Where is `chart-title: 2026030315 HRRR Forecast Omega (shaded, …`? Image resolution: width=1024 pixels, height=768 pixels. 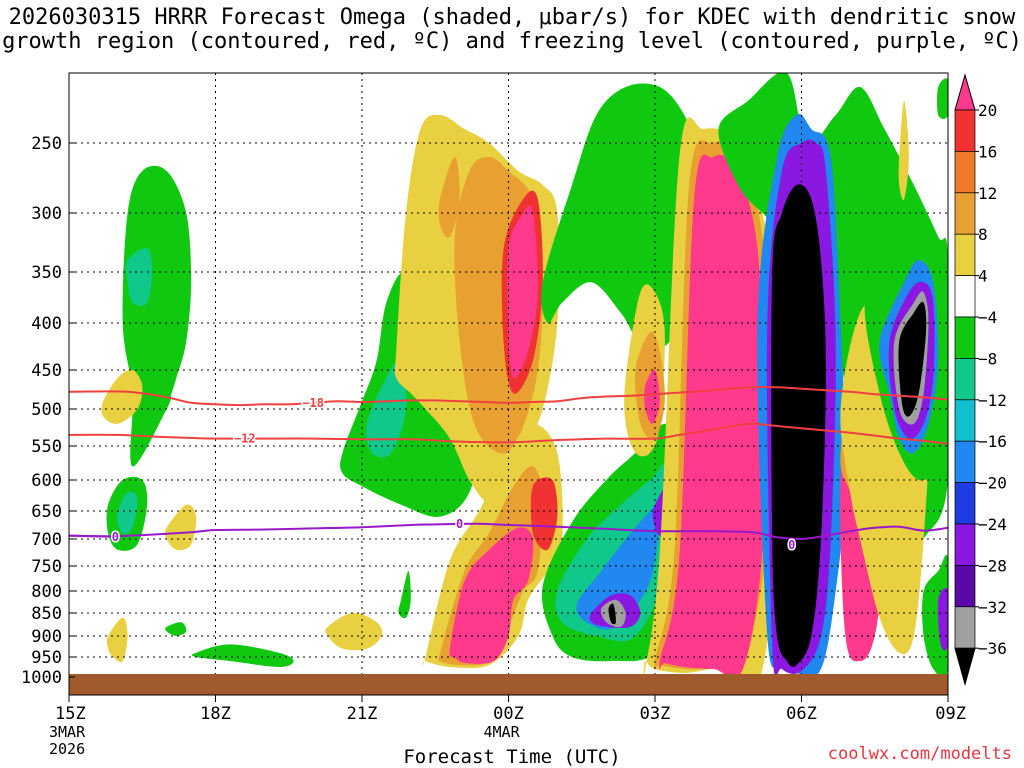
chart-title: 2026030315 HRRR Forecast Omega (shaded, … is located at coordinates (512, 30).